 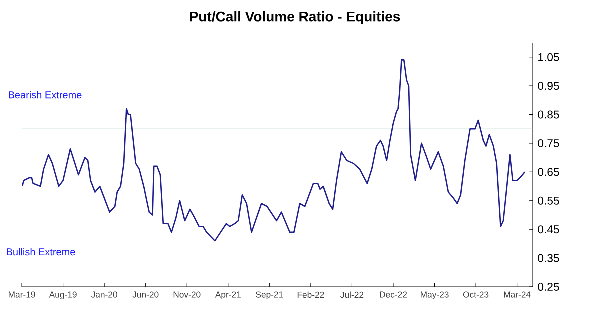 What do you see at coordinates (228, 296) in the screenshot?
I see `x-tick-label: Apr-21` at bounding box center [228, 296].